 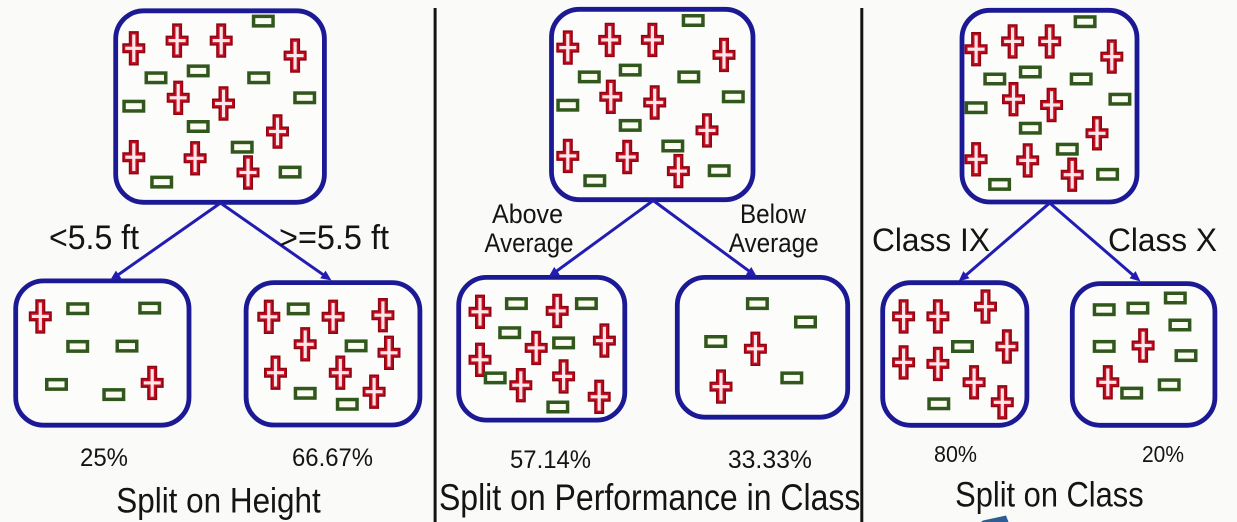 I want to click on svg-text: Split on Height, so click(x=218, y=501).